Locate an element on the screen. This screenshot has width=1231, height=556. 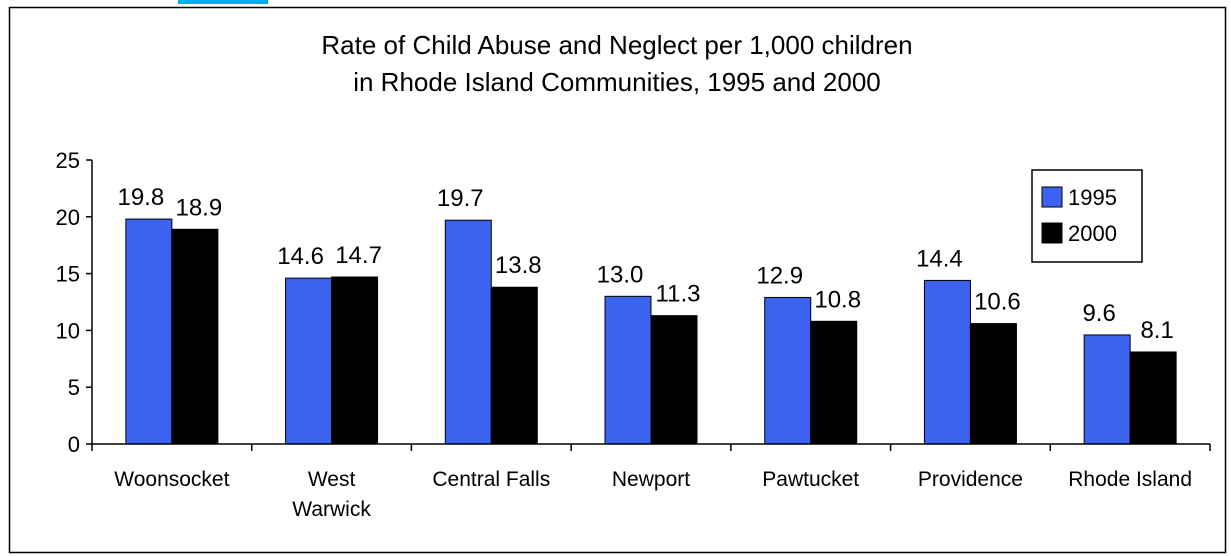
x-category-label: Rhode Island is located at coordinates (1130, 479).